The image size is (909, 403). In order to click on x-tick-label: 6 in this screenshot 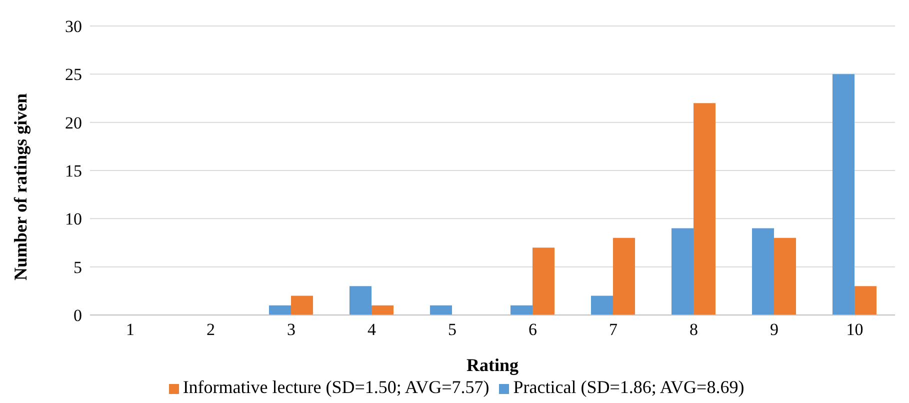, I will do `click(532, 330)`.